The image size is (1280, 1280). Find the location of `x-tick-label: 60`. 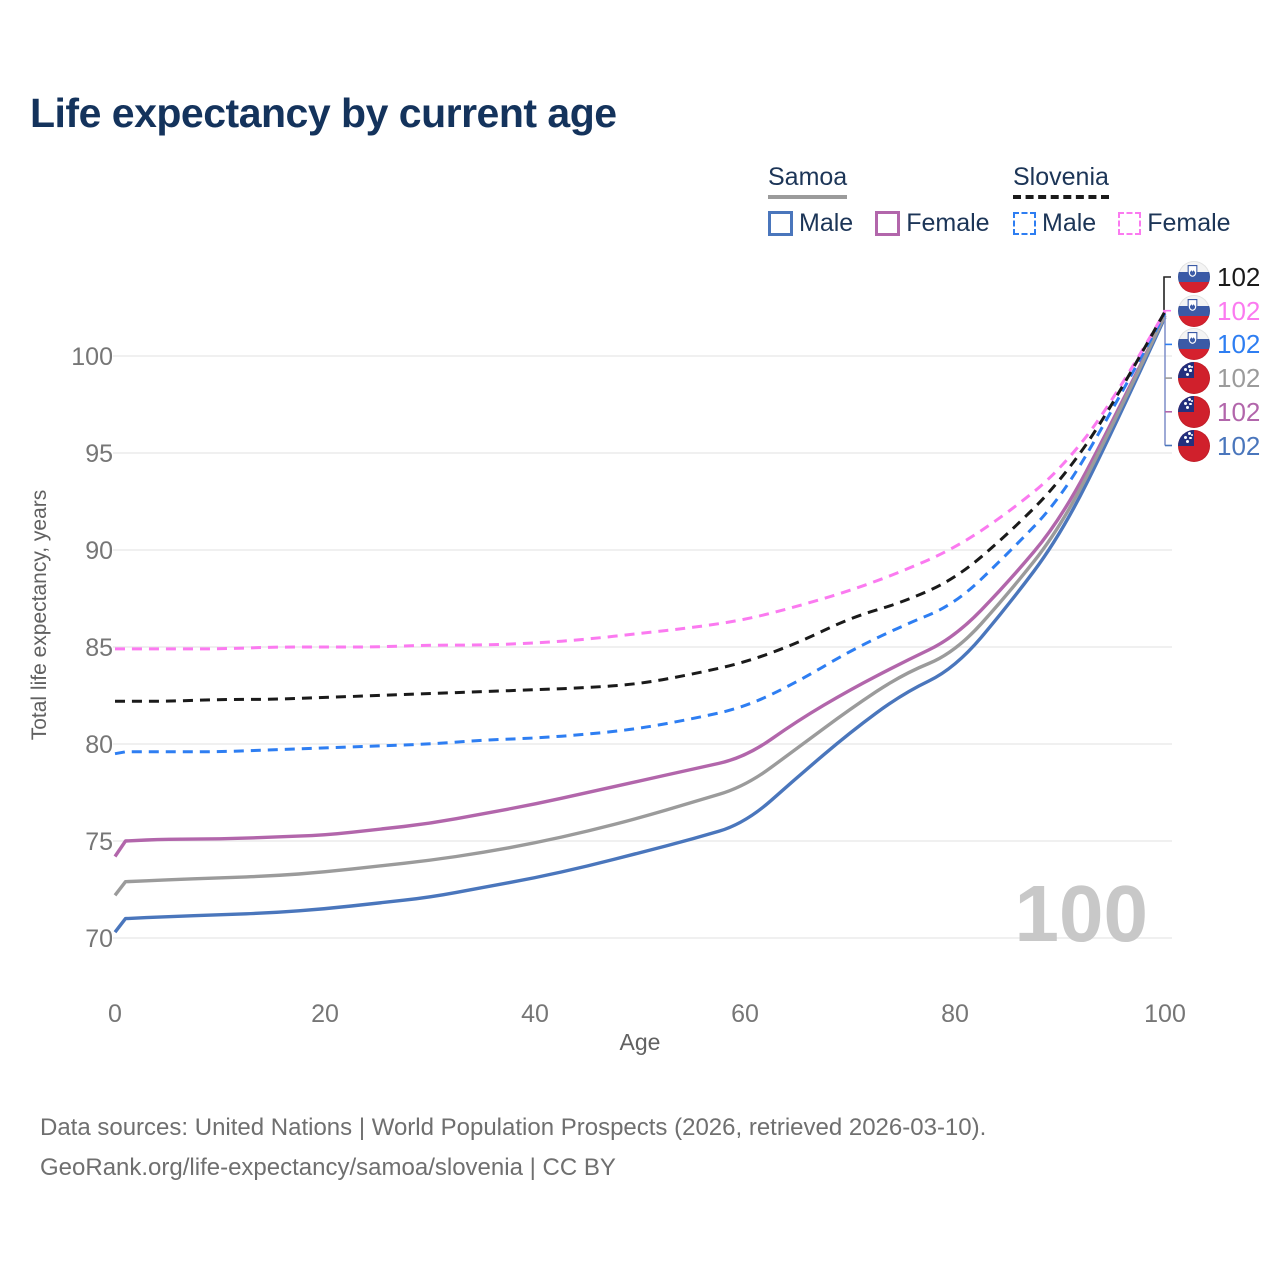

x-tick-label: 60 is located at coordinates (745, 1014).